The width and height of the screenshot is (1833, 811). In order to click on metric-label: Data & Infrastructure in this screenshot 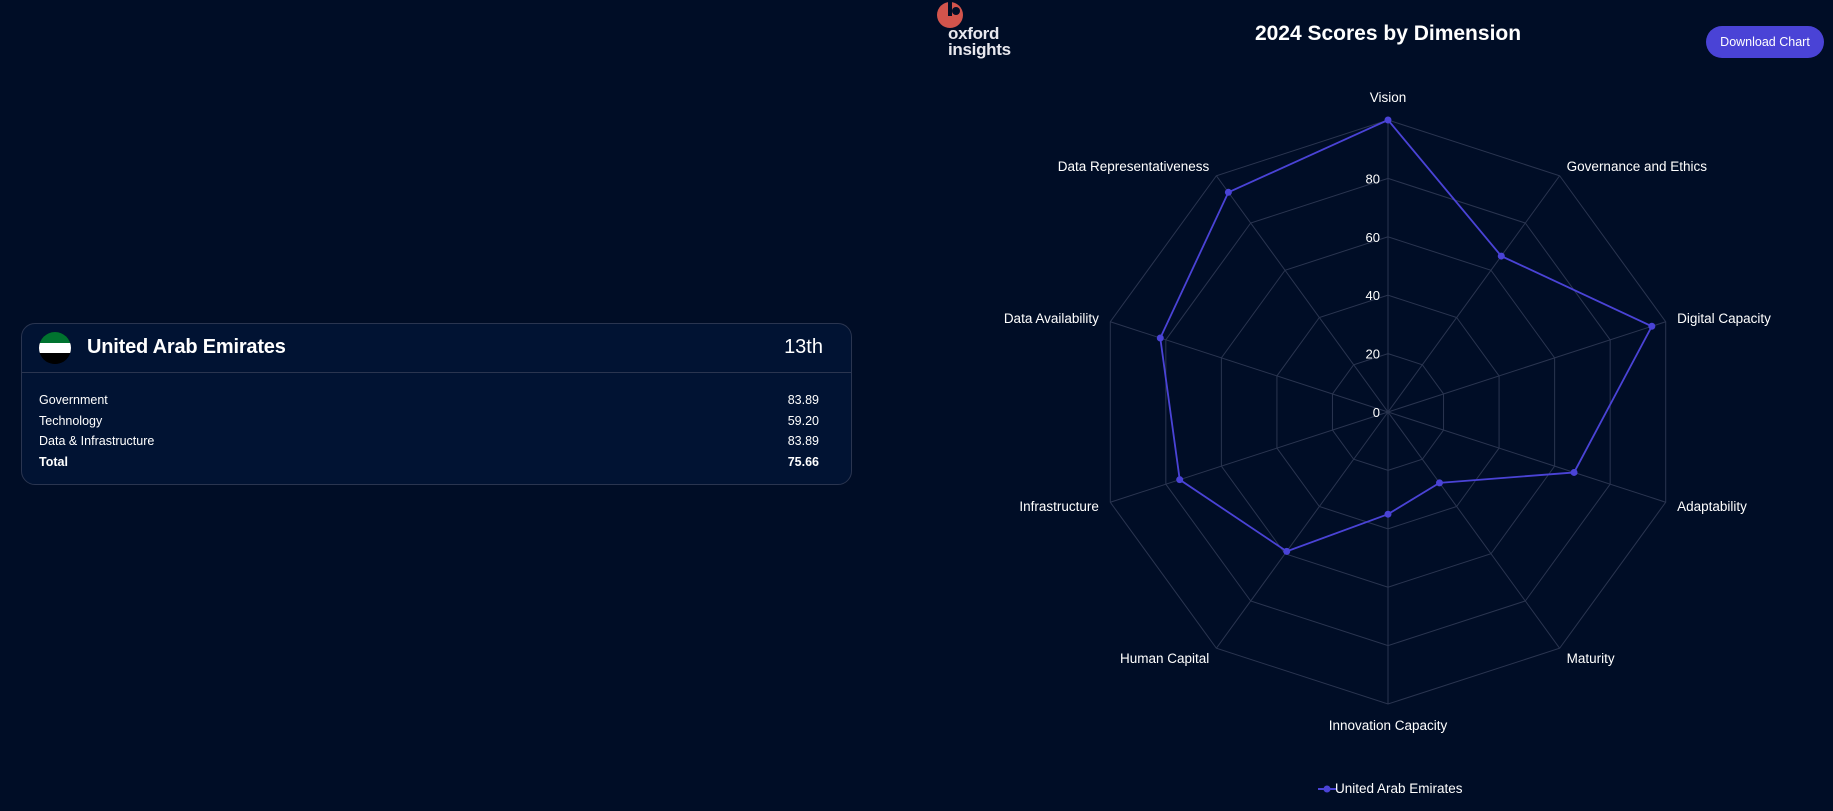, I will do `click(97, 441)`.